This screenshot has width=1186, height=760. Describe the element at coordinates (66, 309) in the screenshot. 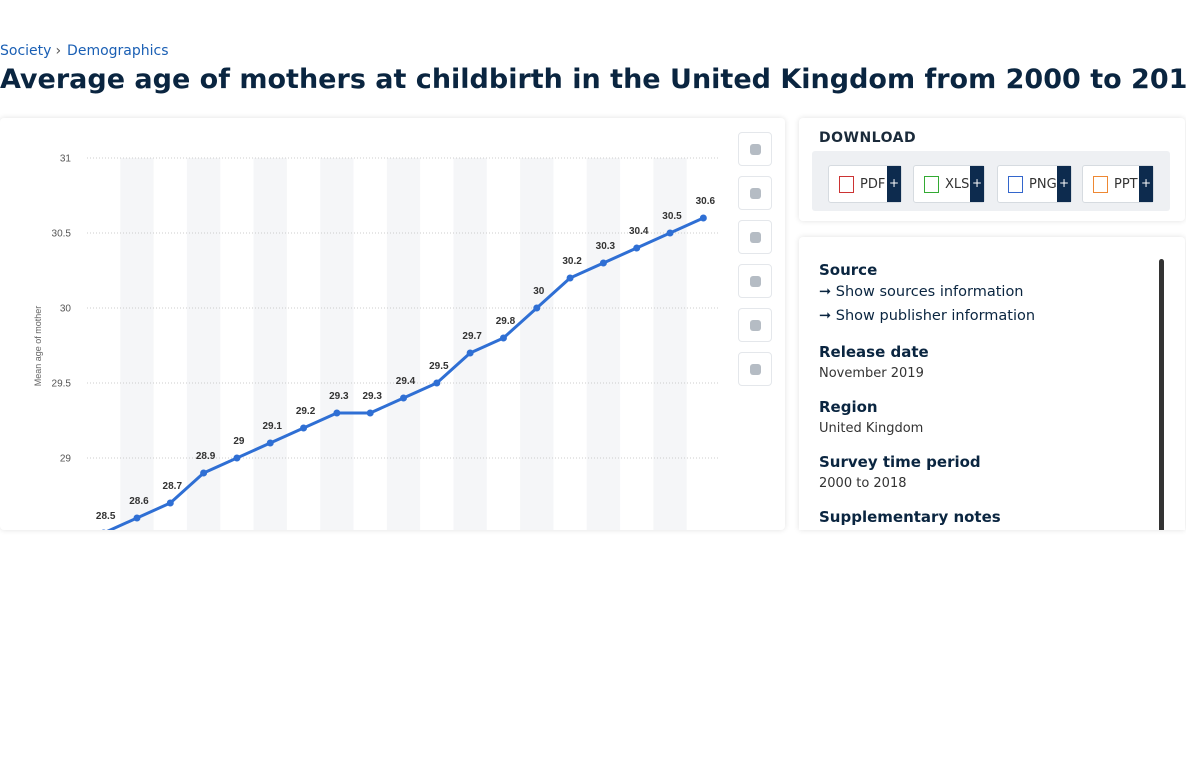

I see `y-tick-label: 30` at that location.